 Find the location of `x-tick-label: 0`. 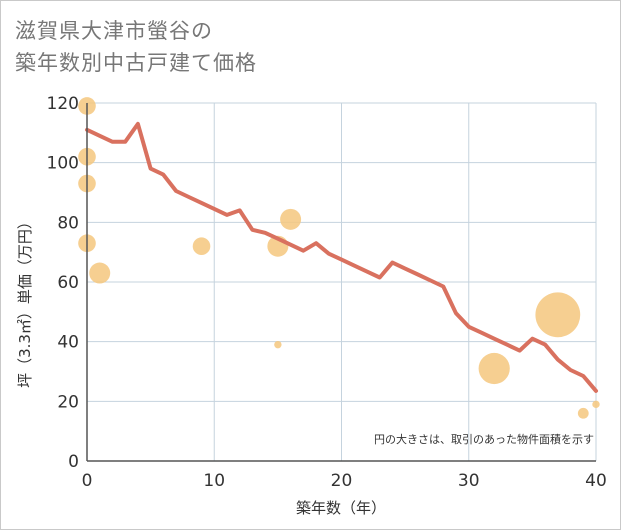

x-tick-label: 0 is located at coordinates (87, 481).